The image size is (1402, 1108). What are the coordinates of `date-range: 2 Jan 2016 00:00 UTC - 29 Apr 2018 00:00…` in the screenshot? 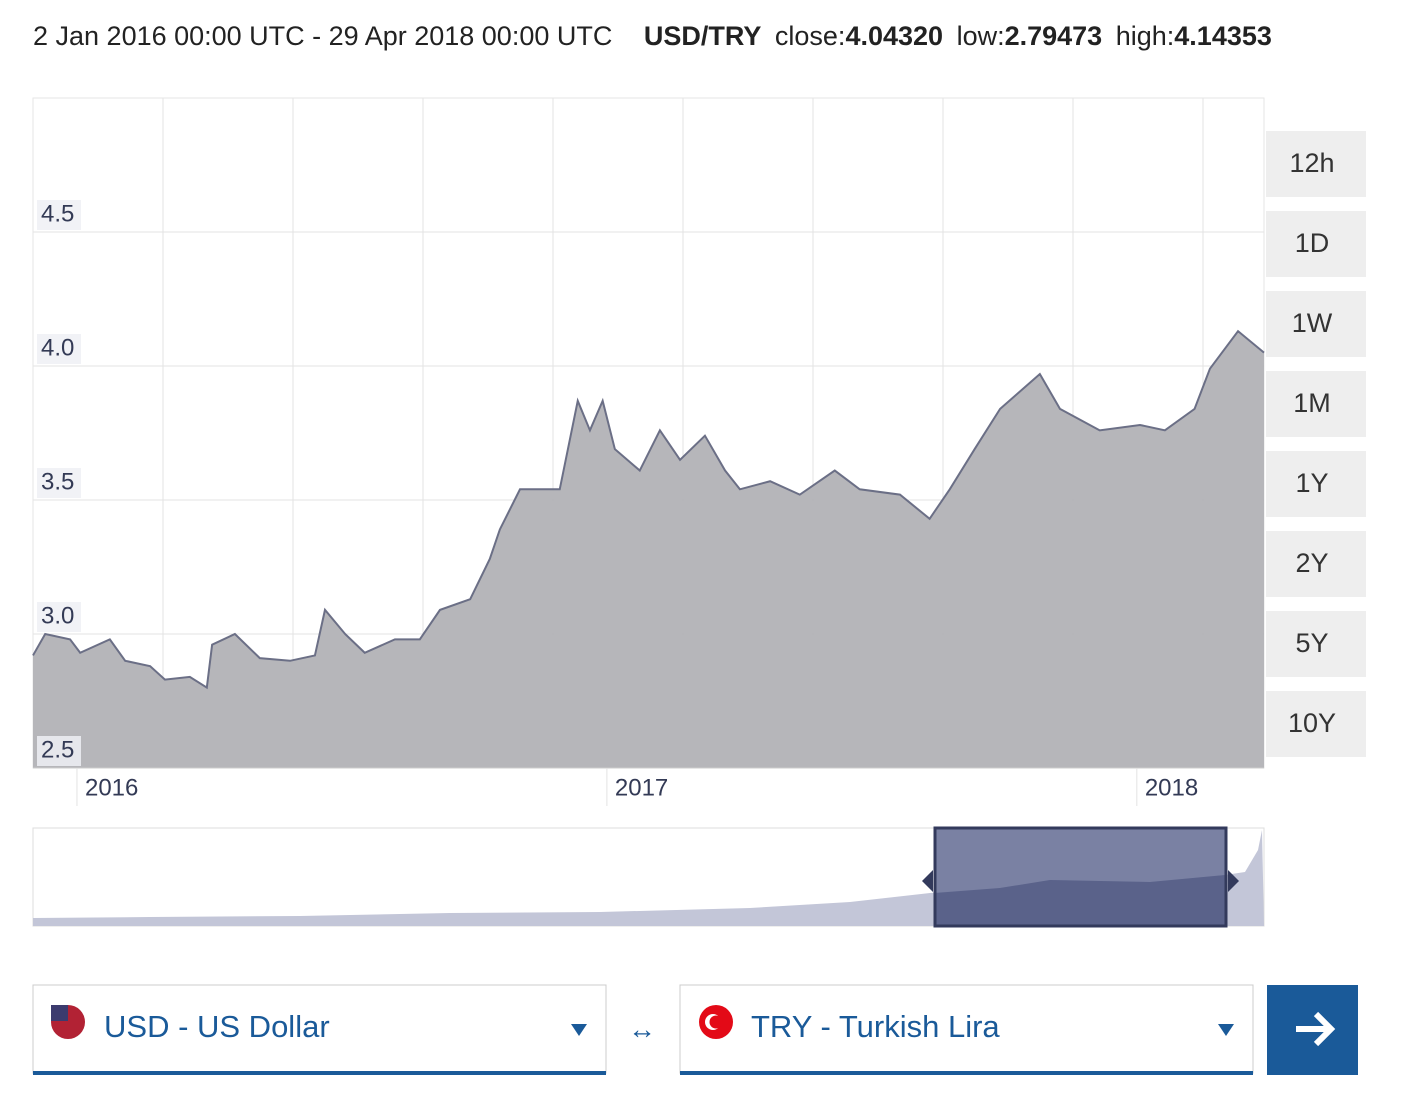 It's located at (322, 36).